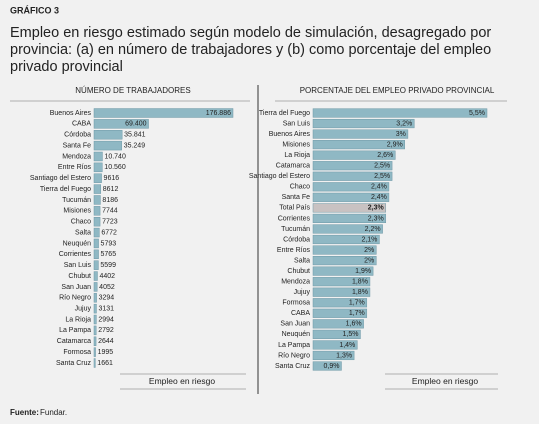 The image size is (539, 424). What do you see at coordinates (106, 352) in the screenshot?
I see `value-label: 1995` at bounding box center [106, 352].